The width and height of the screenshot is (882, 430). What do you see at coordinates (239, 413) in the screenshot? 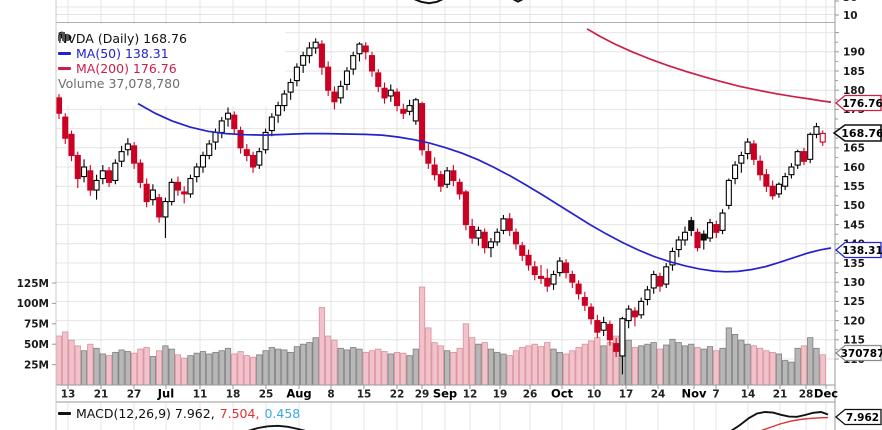
I see `macd-signal-value: 7.504,` at bounding box center [239, 413].